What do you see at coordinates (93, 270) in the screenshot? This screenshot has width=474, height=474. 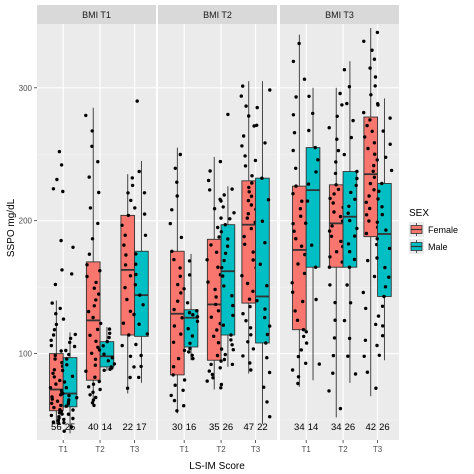 I see `box-t2-female: 40` at bounding box center [93, 270].